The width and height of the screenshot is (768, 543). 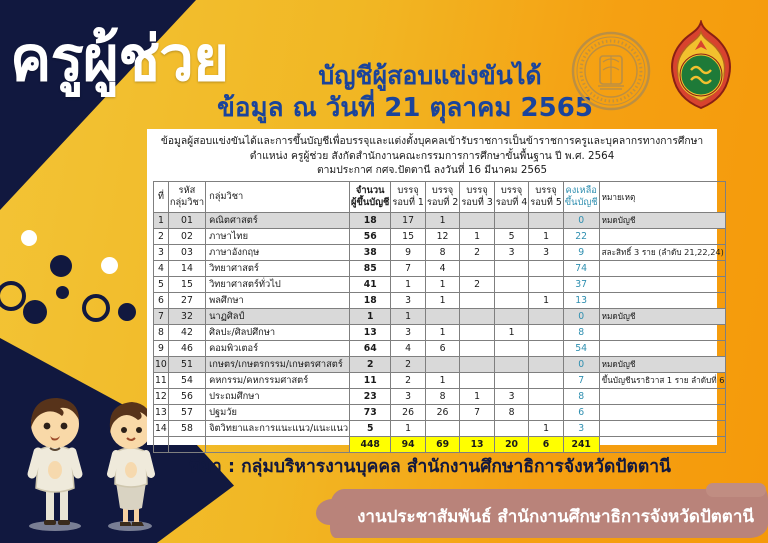 I want to click on table-row: 1 01 คณิตศาสตร์ 18 17 1 0 หมดบัญชี, so click(x=440, y=220).